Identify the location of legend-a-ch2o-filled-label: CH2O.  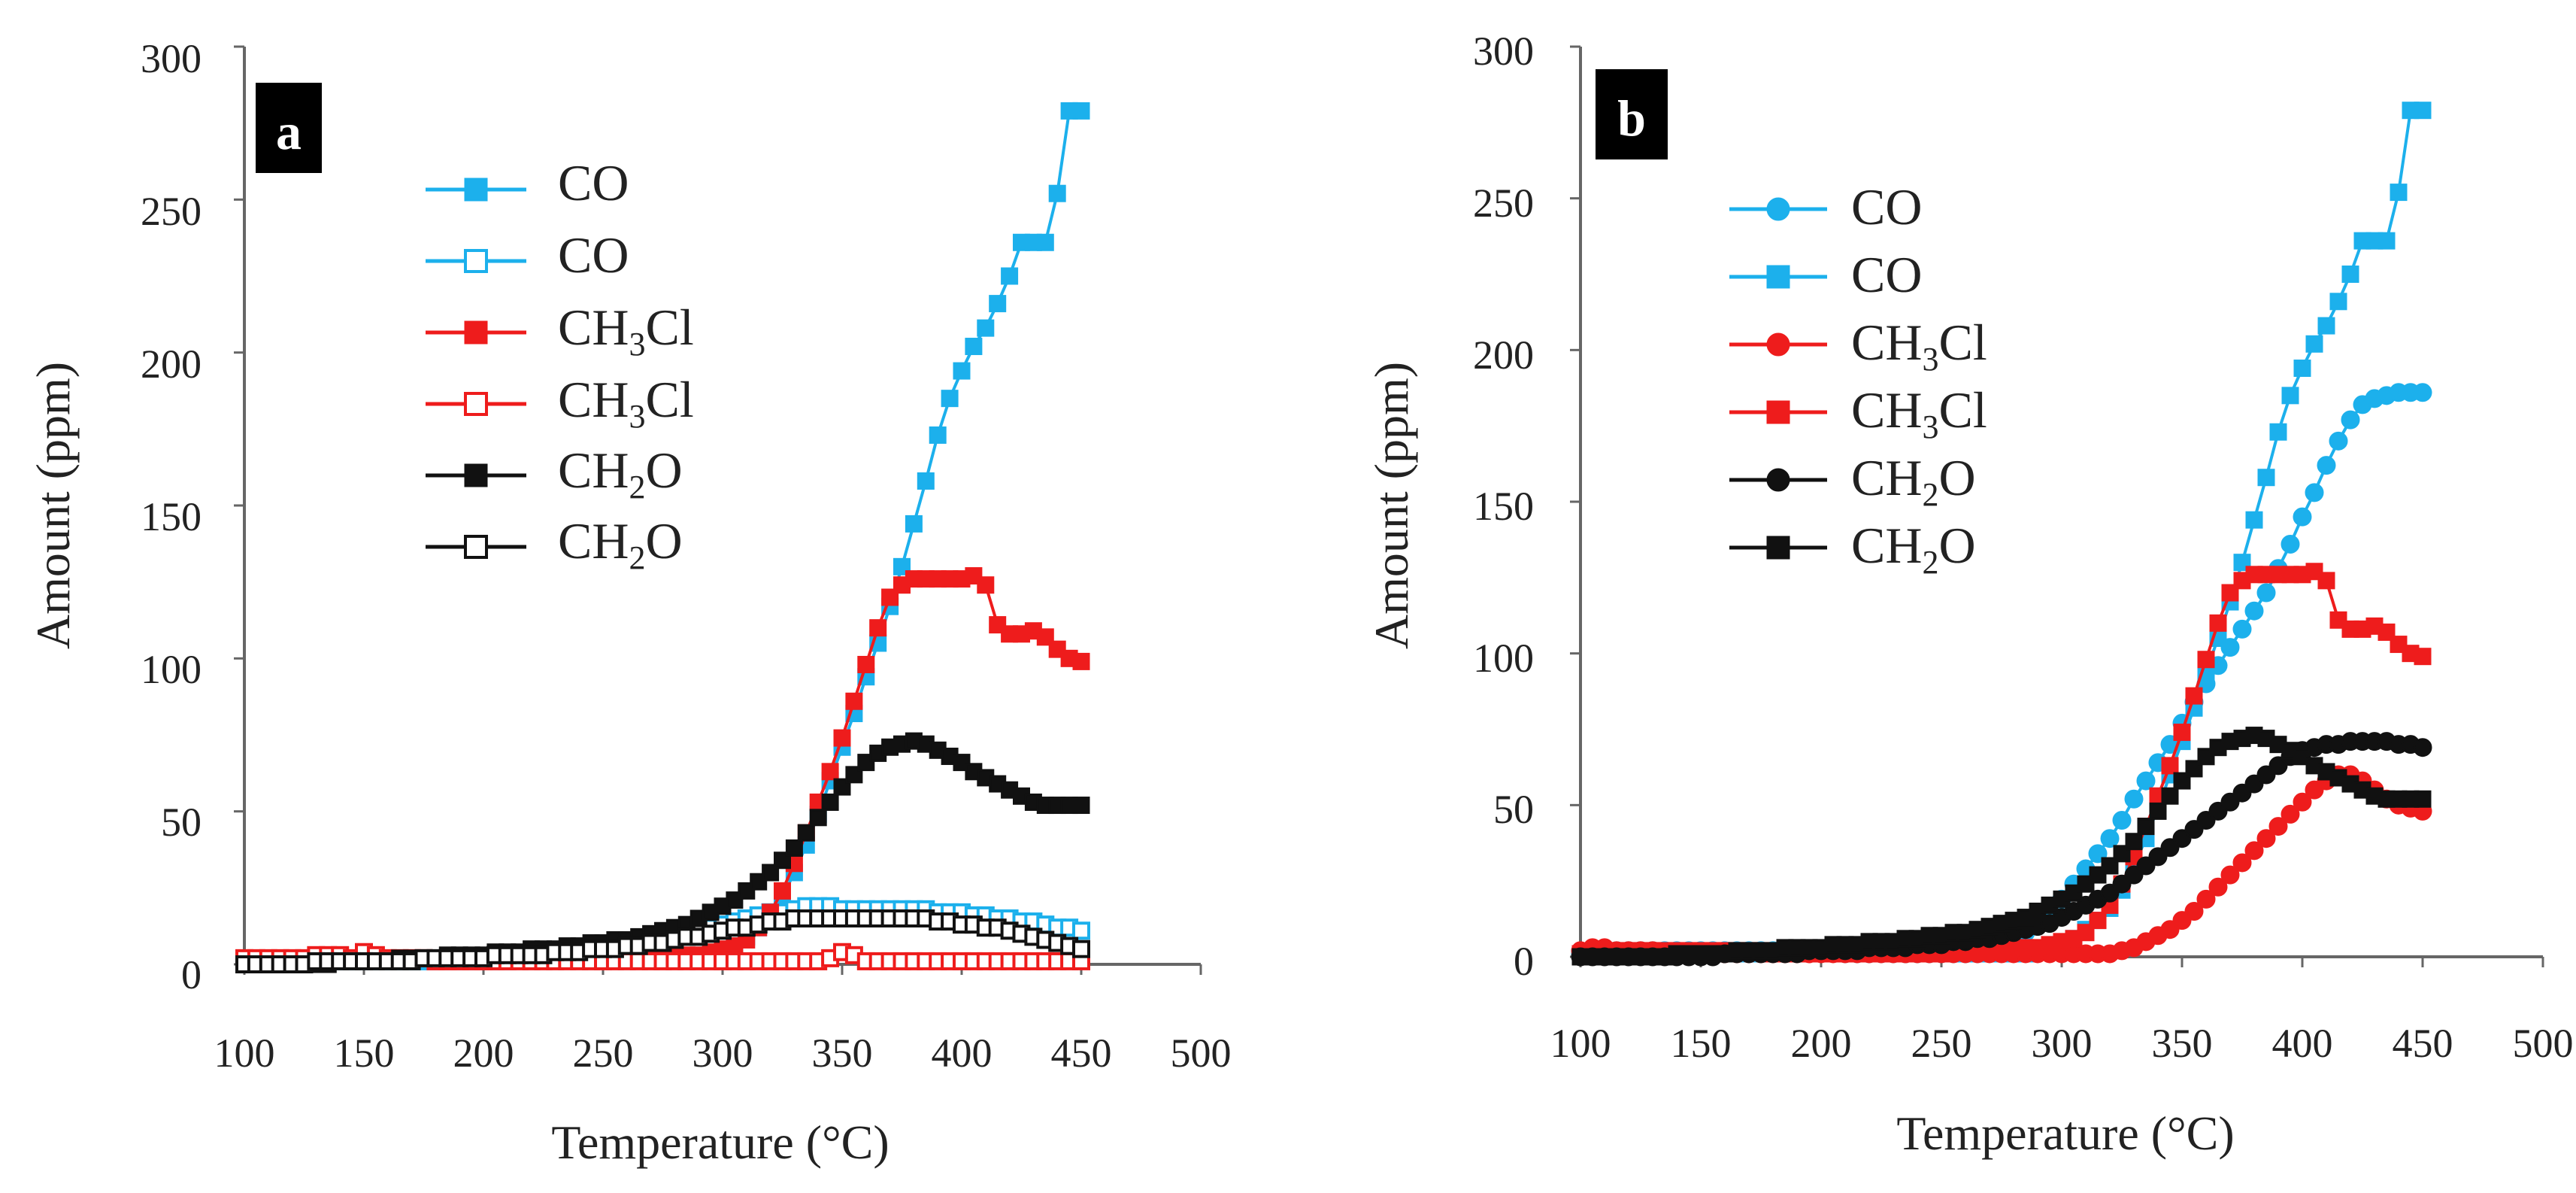
(620, 474).